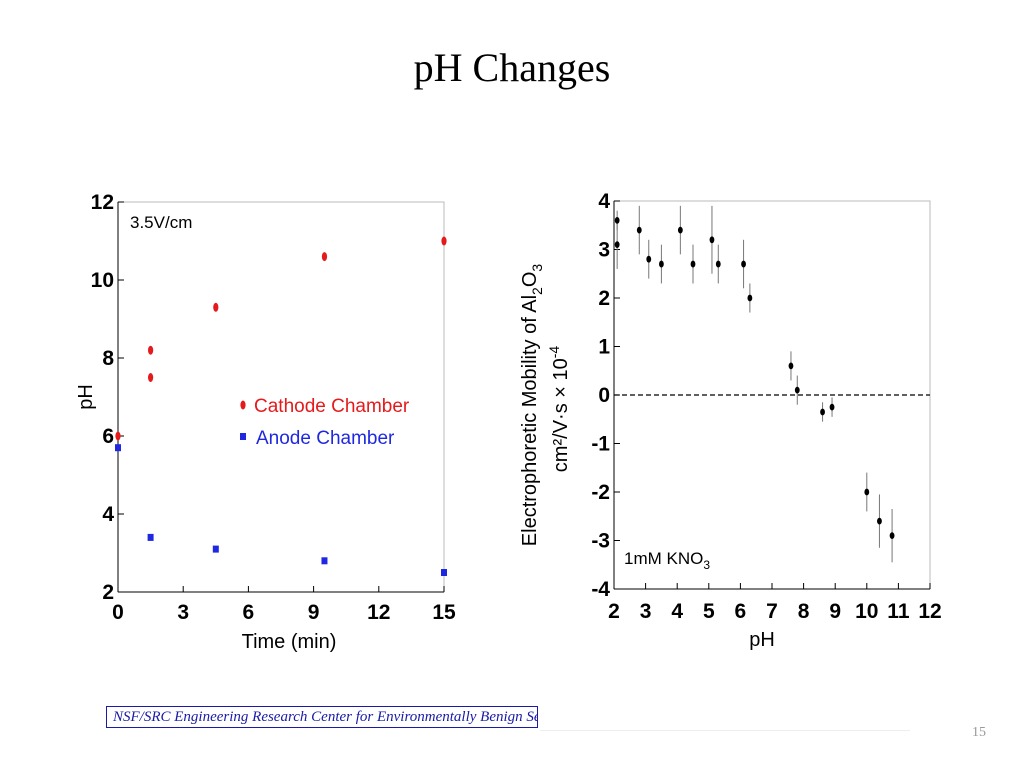 Image resolution: width=1024 pixels, height=768 pixels. What do you see at coordinates (866, 611) in the screenshot?
I see `x-tick-label: 10` at bounding box center [866, 611].